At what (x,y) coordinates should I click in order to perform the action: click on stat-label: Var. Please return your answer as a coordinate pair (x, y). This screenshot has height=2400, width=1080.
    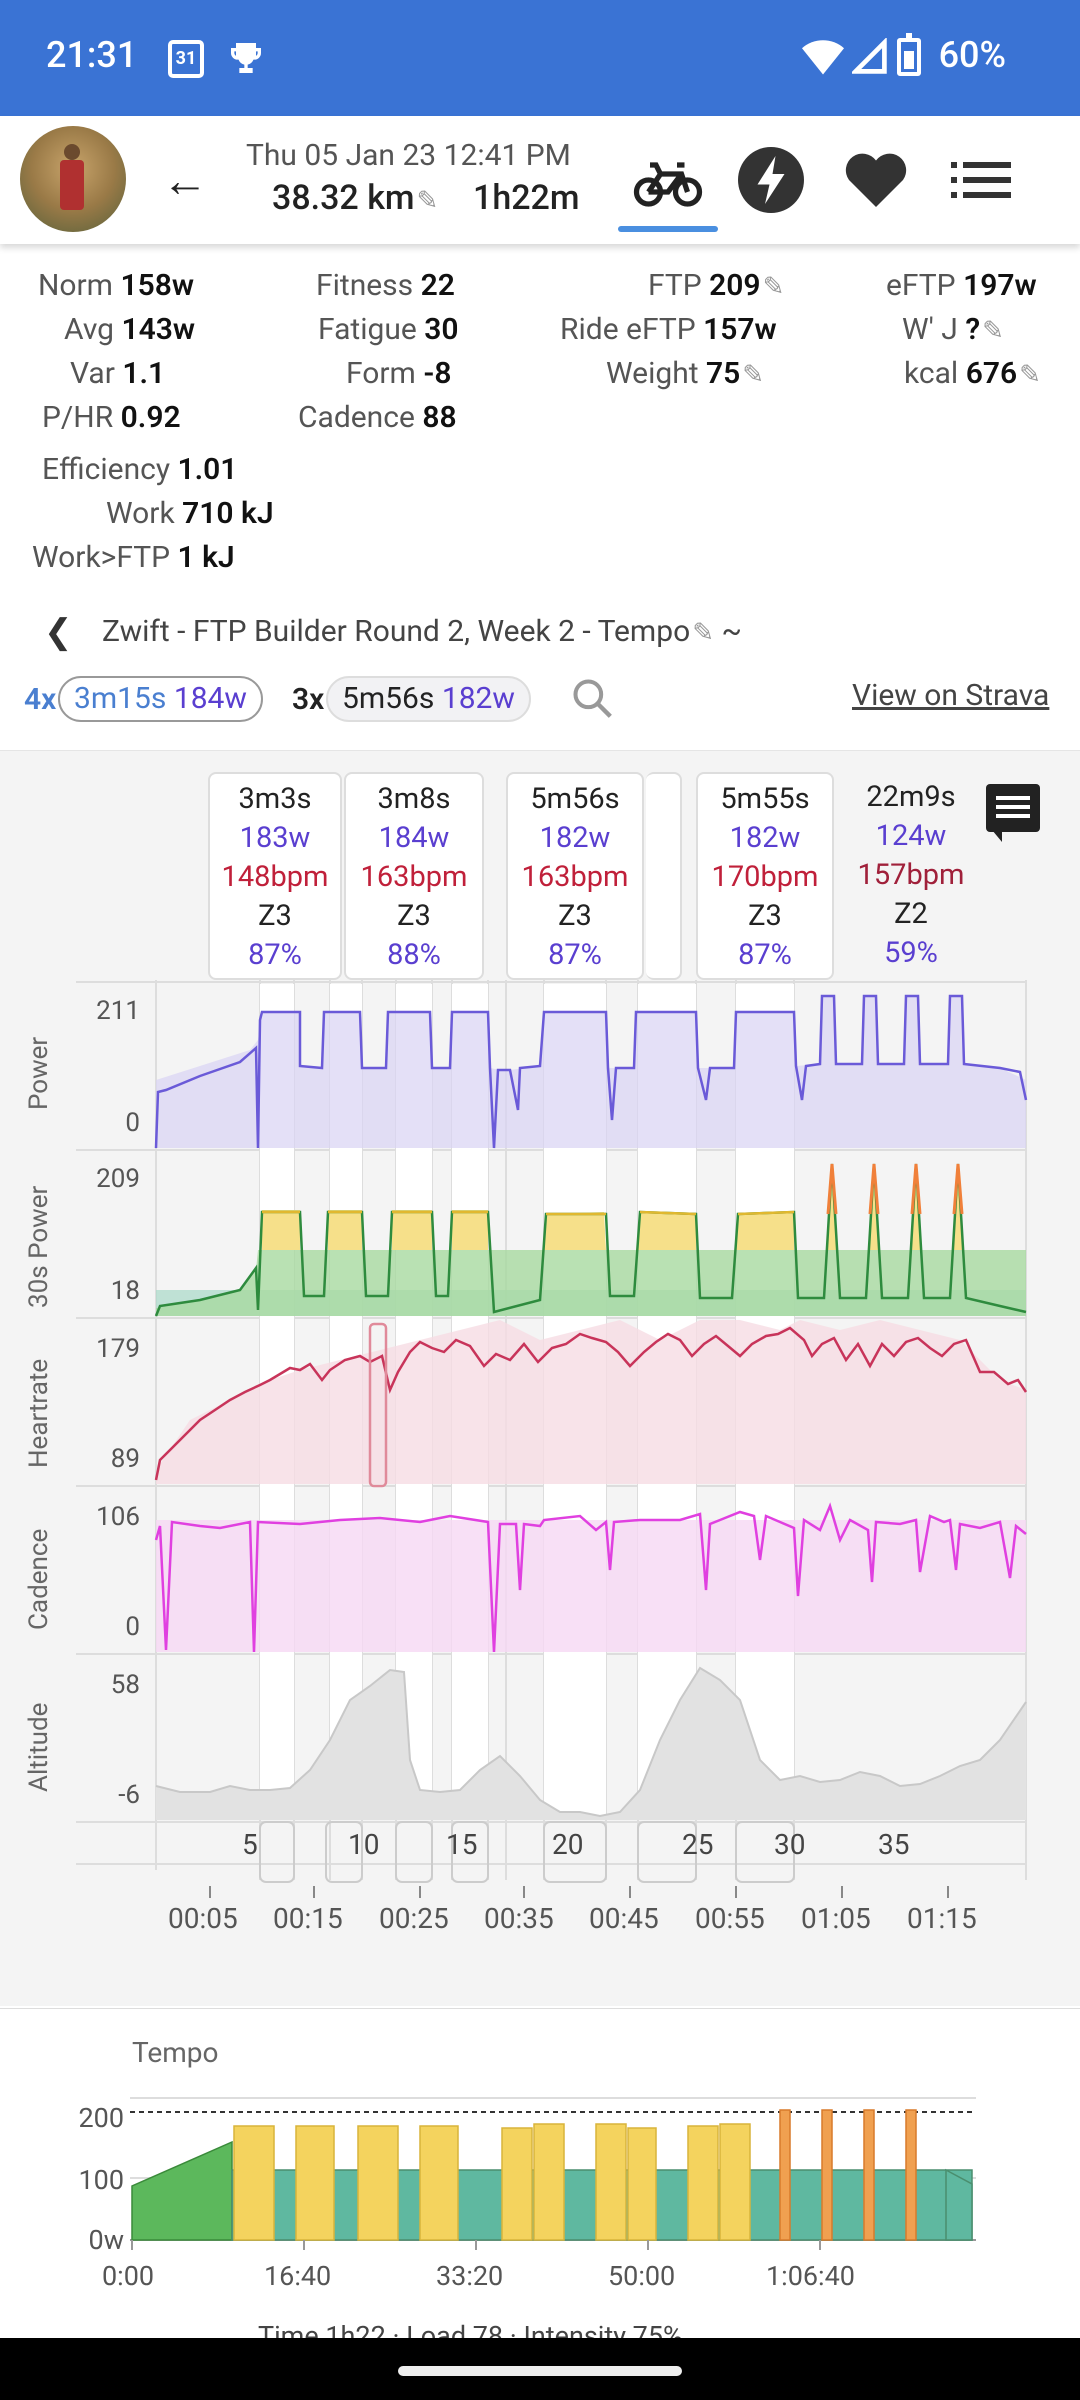
    Looking at the image, I should click on (92, 373).